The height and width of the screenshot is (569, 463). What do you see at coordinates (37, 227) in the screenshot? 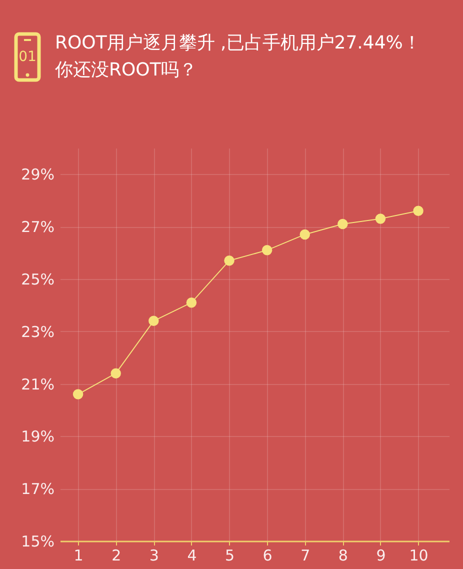
I see `y-tick-label: 27%` at bounding box center [37, 227].